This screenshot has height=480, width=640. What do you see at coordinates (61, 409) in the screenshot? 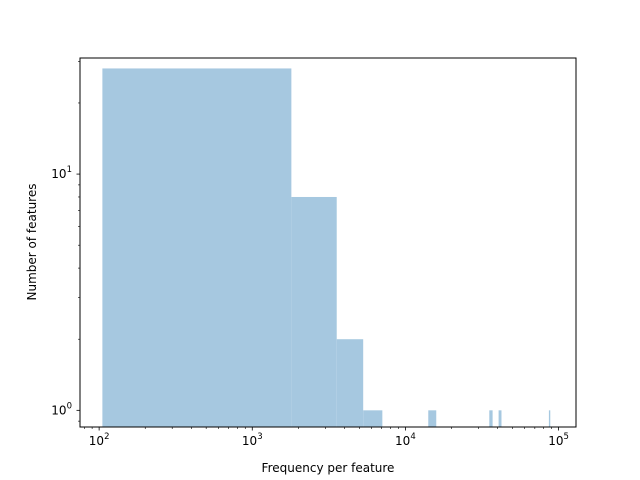
I see `y-tick-label-1: 10⁰` at bounding box center [61, 409].